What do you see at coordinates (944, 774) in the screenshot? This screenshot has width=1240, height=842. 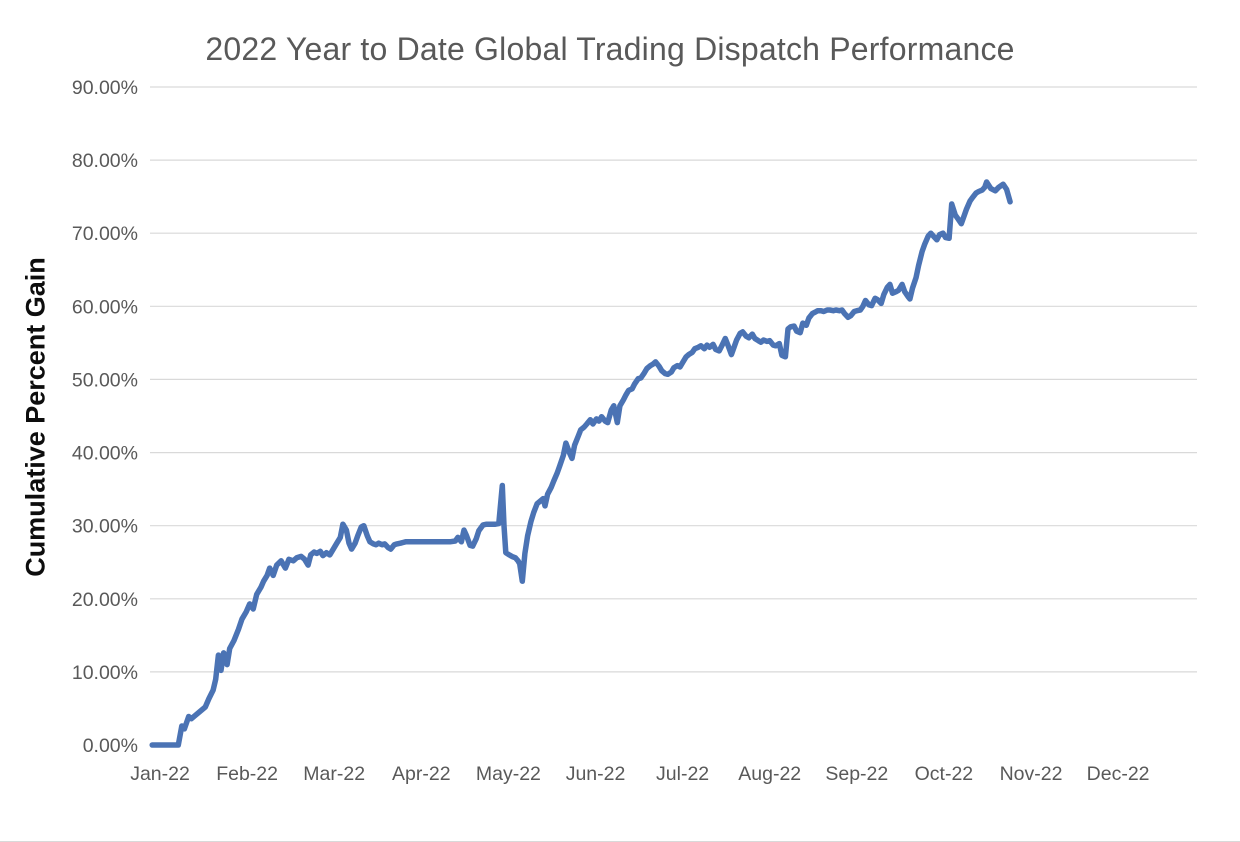 I see `x-tick-label: Oct-22` at bounding box center [944, 774].